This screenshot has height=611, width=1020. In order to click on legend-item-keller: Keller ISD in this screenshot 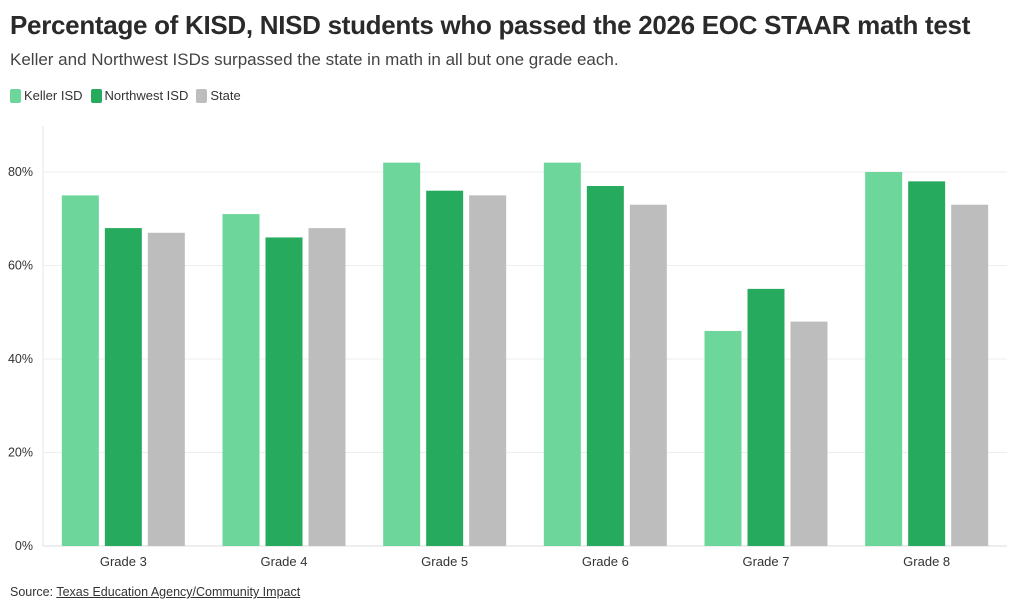, I will do `click(46, 95)`.